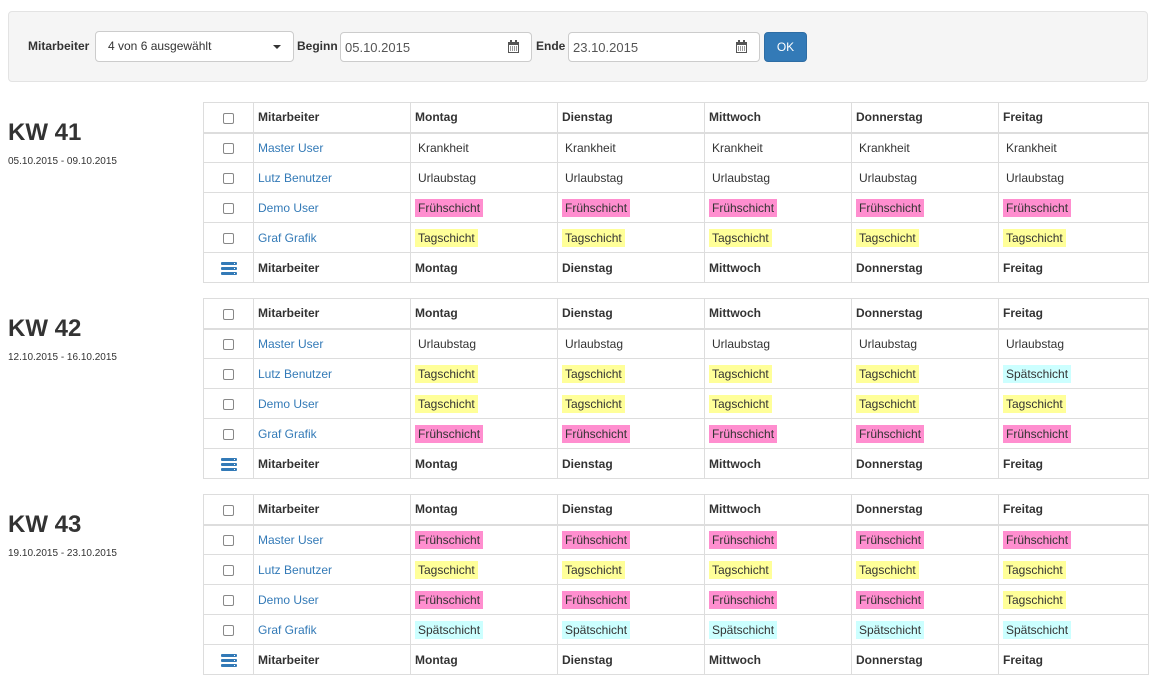 This screenshot has width=1156, height=685. What do you see at coordinates (194, 46) in the screenshot?
I see `employee-multiselect: 4 von 6 ausgewählt` at bounding box center [194, 46].